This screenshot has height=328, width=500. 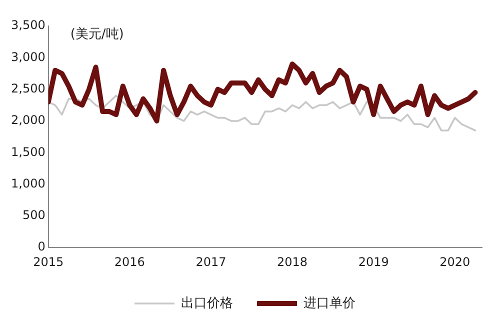 I want to click on annotation: (美元/吨), so click(x=97, y=34).